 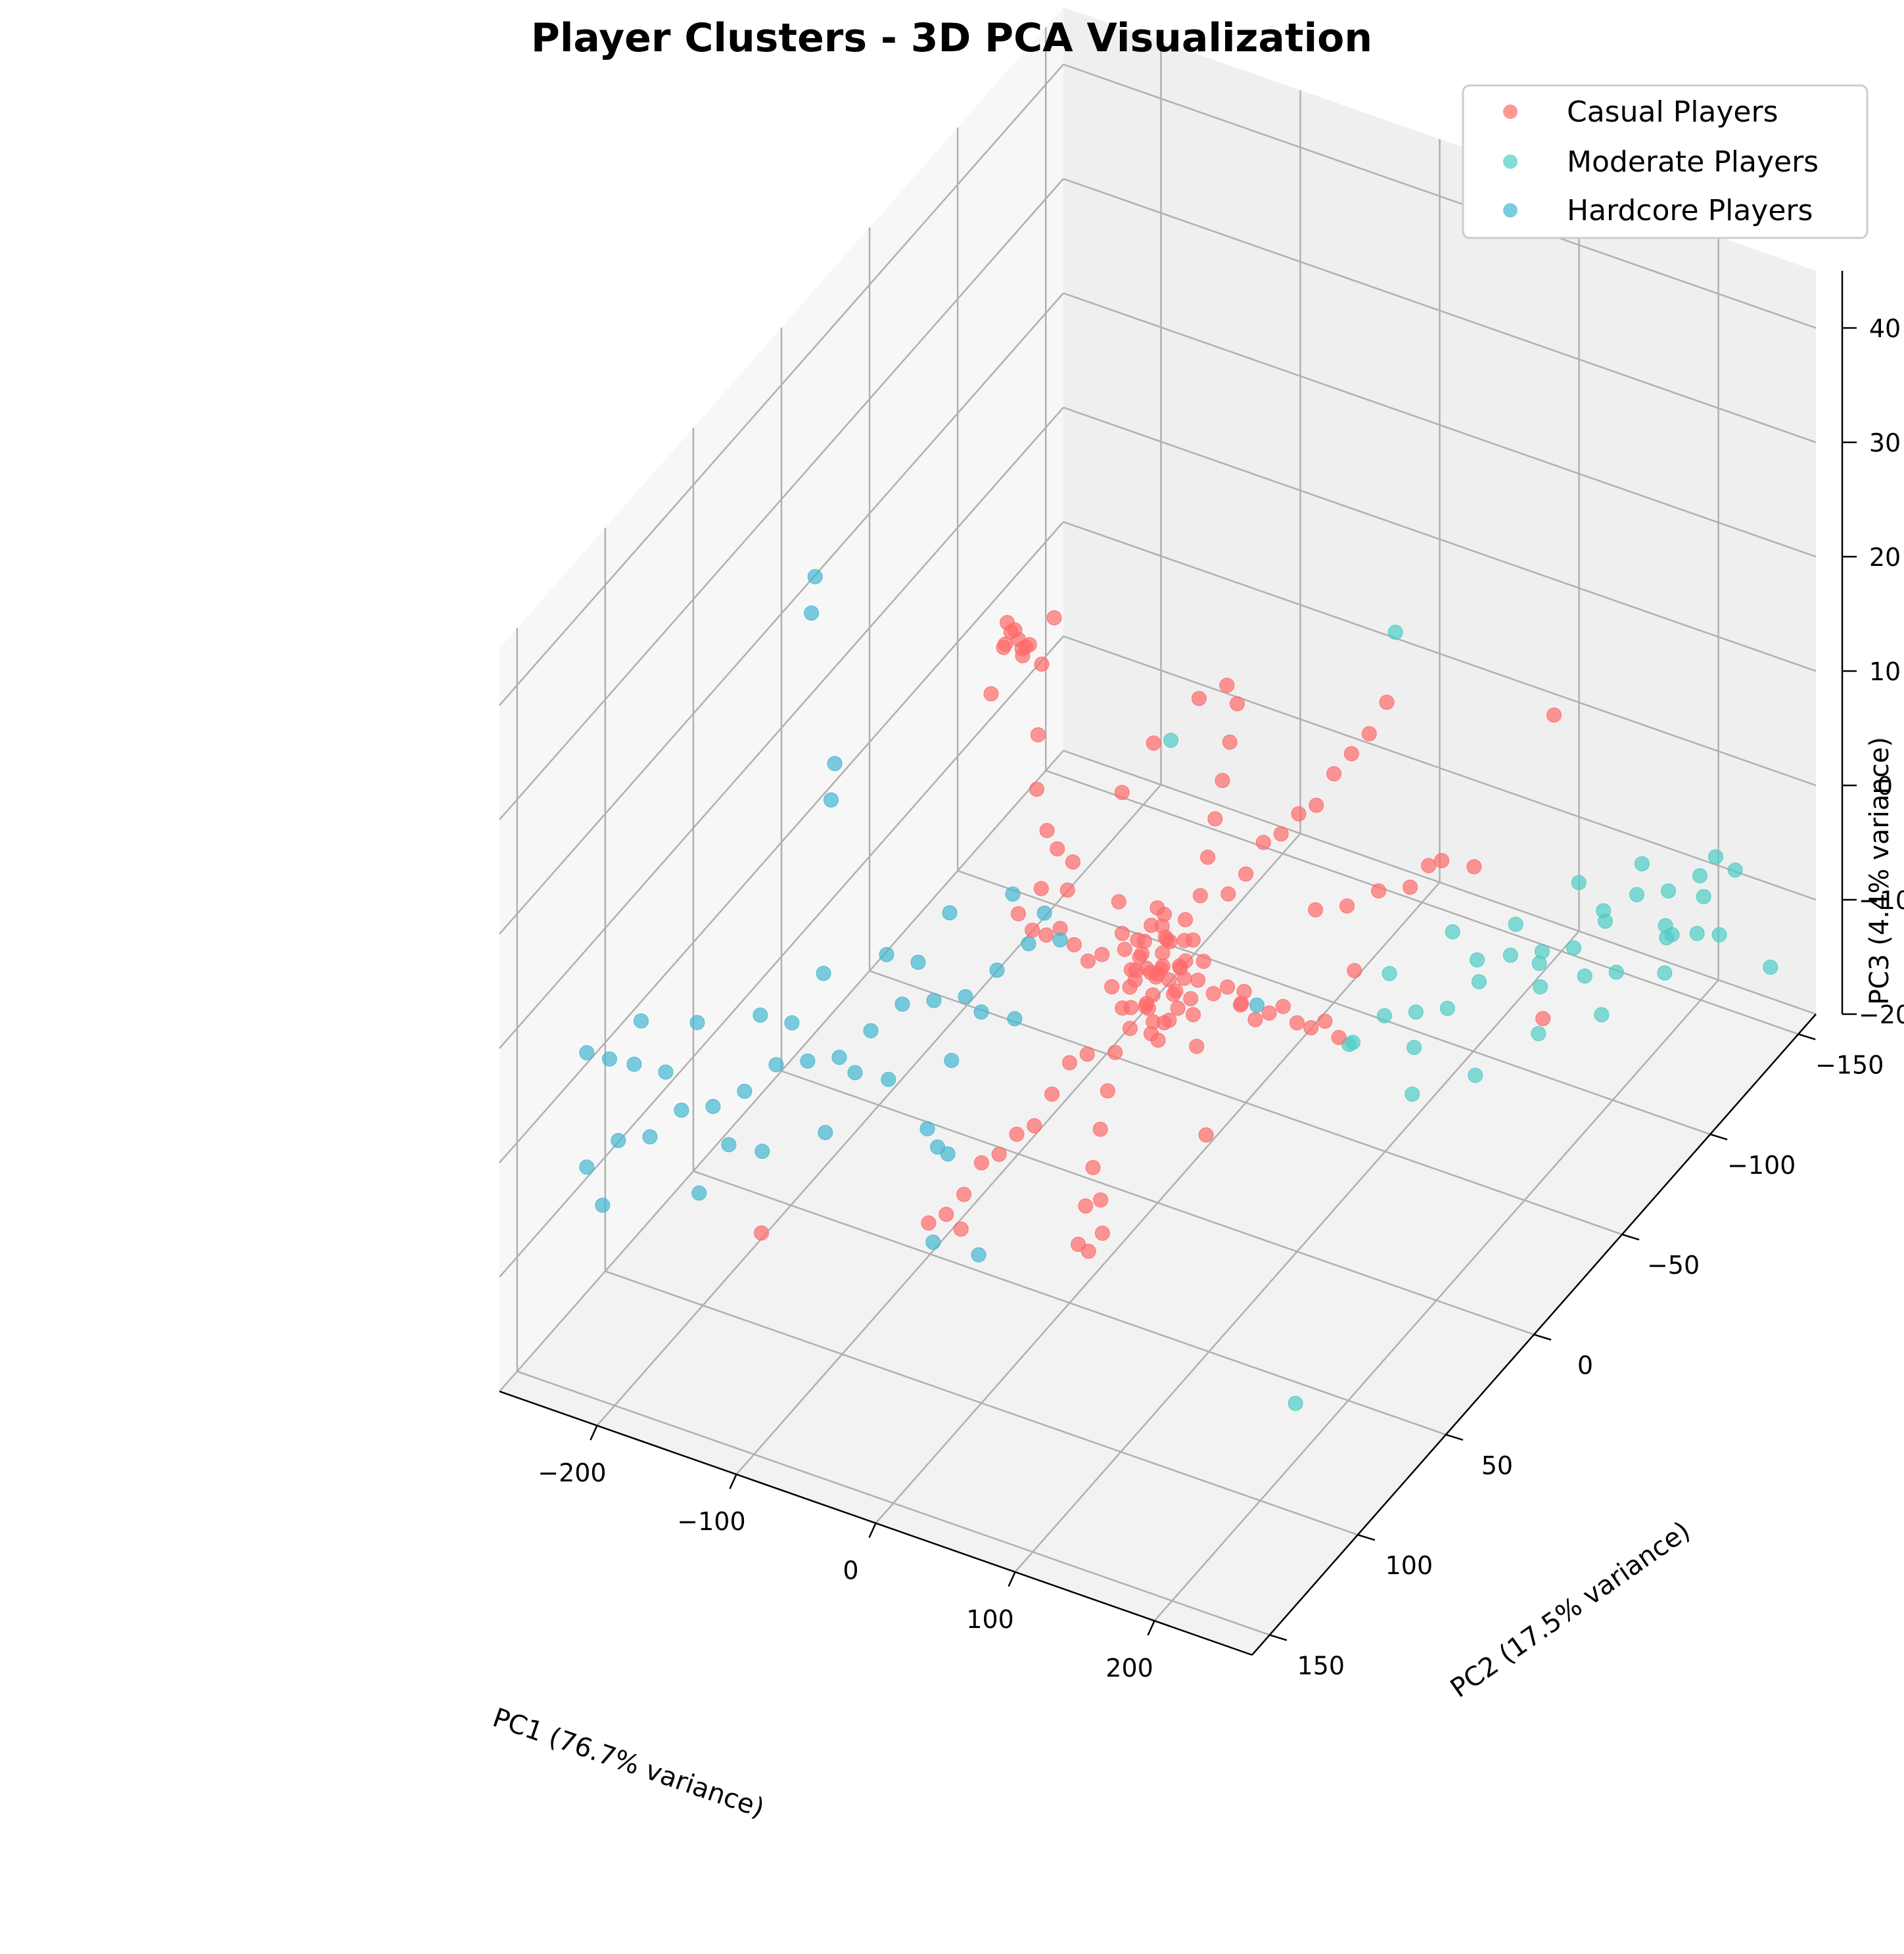 What do you see at coordinates (1881, 1014) in the screenshot?
I see `z-tick-label: −20` at bounding box center [1881, 1014].